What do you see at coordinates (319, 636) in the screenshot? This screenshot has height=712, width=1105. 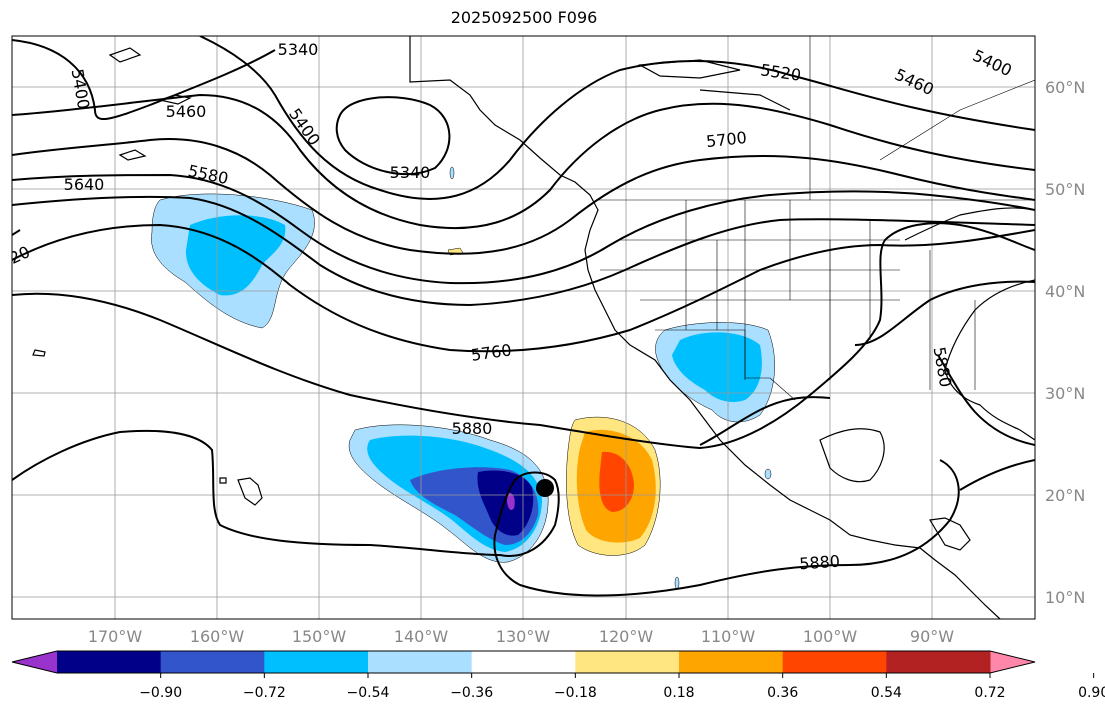 I see `longitude-tick-label: 150°W` at bounding box center [319, 636].